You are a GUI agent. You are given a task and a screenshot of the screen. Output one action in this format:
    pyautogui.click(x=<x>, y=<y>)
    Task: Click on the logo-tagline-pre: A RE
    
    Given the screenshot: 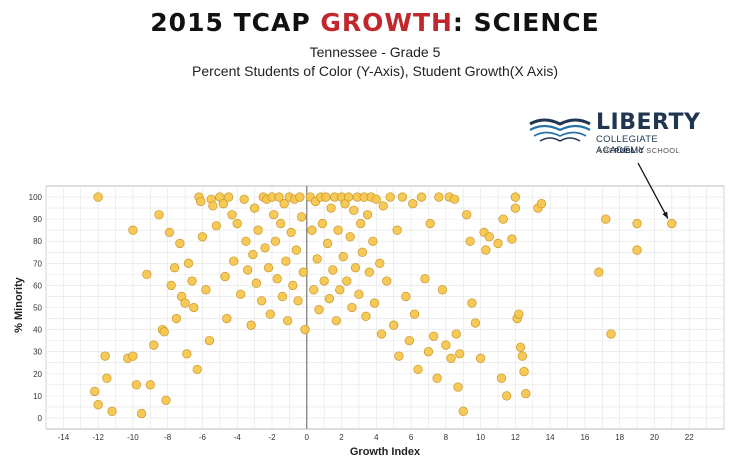 What is the action you would take?
    pyautogui.click(x=605, y=150)
    